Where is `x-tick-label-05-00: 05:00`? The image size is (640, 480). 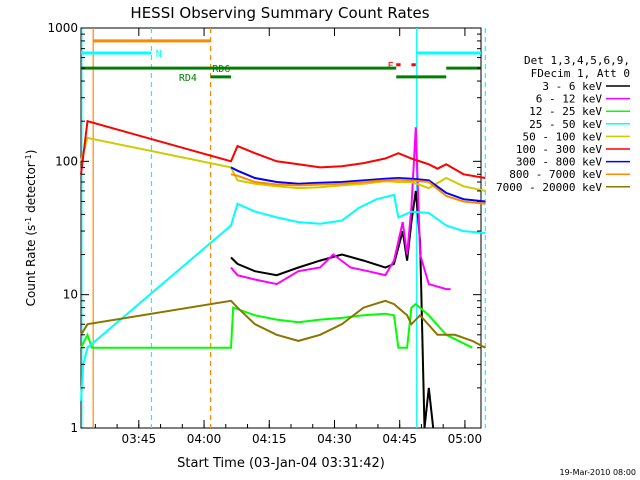
x-tick-label-05-00: 05:00 is located at coordinates (465, 439).